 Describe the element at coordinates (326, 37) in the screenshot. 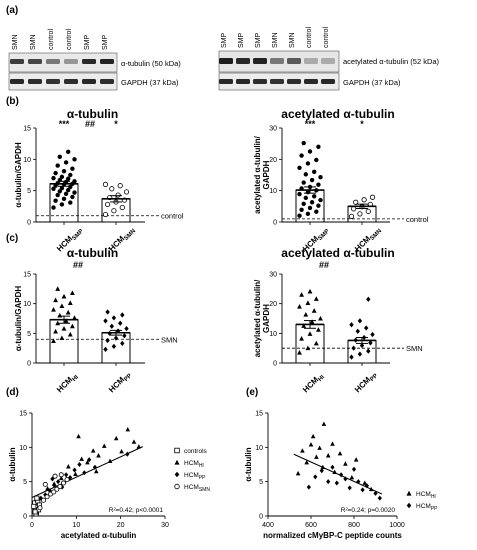

I see `blot-lane-label: control` at that location.